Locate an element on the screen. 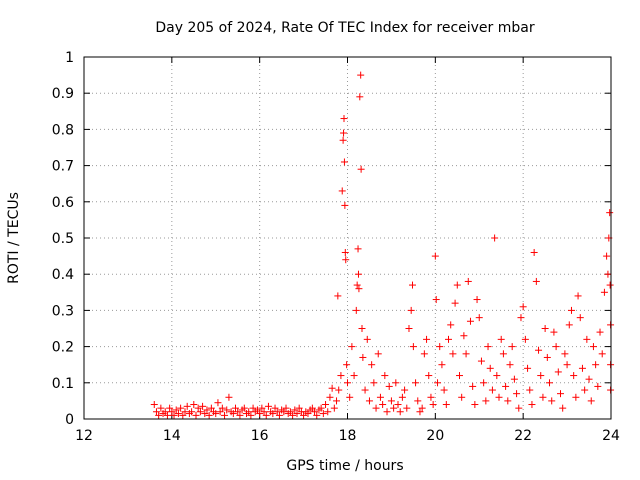 This screenshot has height=480, width=640. y-tick-label: 0 is located at coordinates (69, 420).